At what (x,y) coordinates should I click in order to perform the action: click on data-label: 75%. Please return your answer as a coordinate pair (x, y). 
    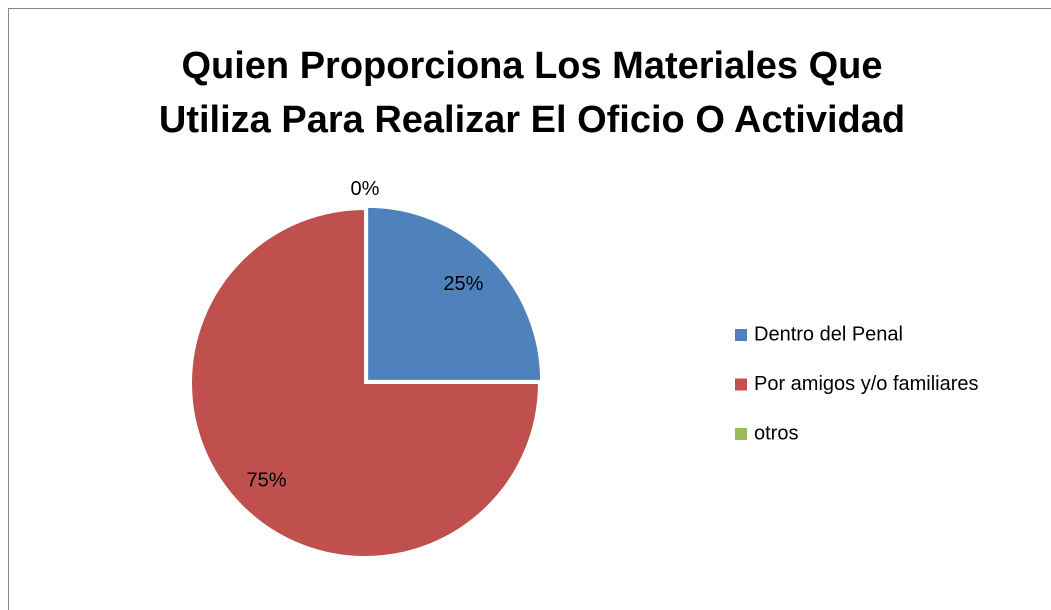
    Looking at the image, I should click on (267, 481).